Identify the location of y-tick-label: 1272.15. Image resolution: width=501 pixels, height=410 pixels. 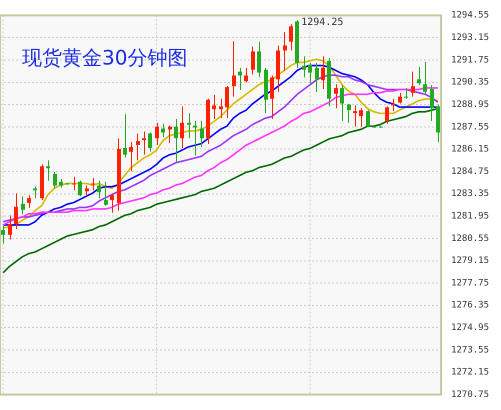
(470, 373).